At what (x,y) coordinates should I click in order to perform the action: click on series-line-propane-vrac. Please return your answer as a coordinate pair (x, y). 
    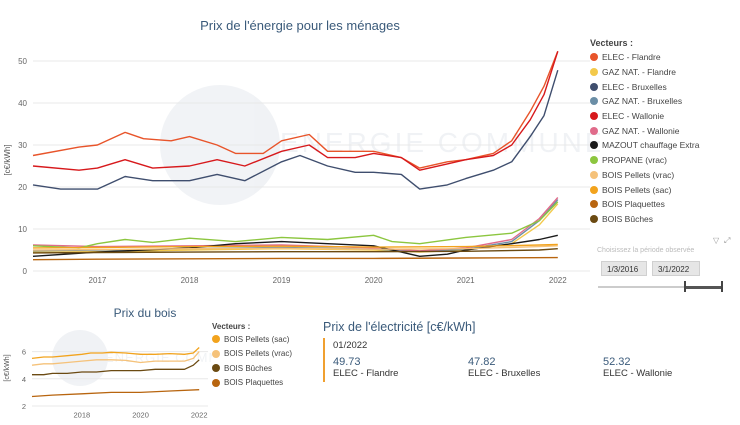
    Looking at the image, I should click on (295, 225).